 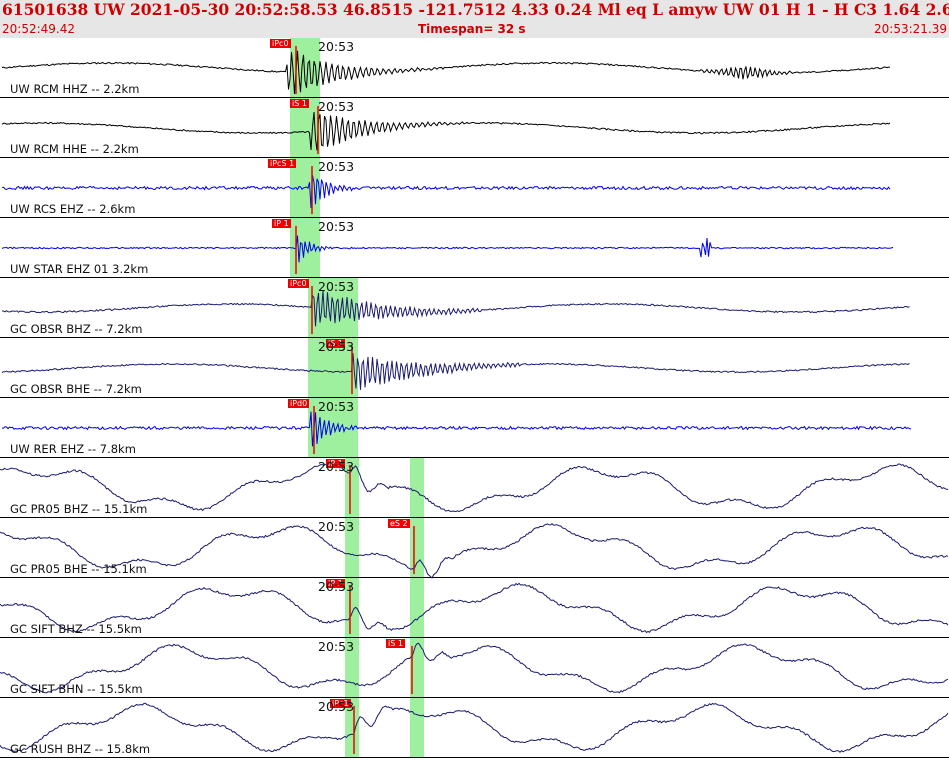 I want to click on start-time: 20:52:49.42, so click(x=38, y=29).